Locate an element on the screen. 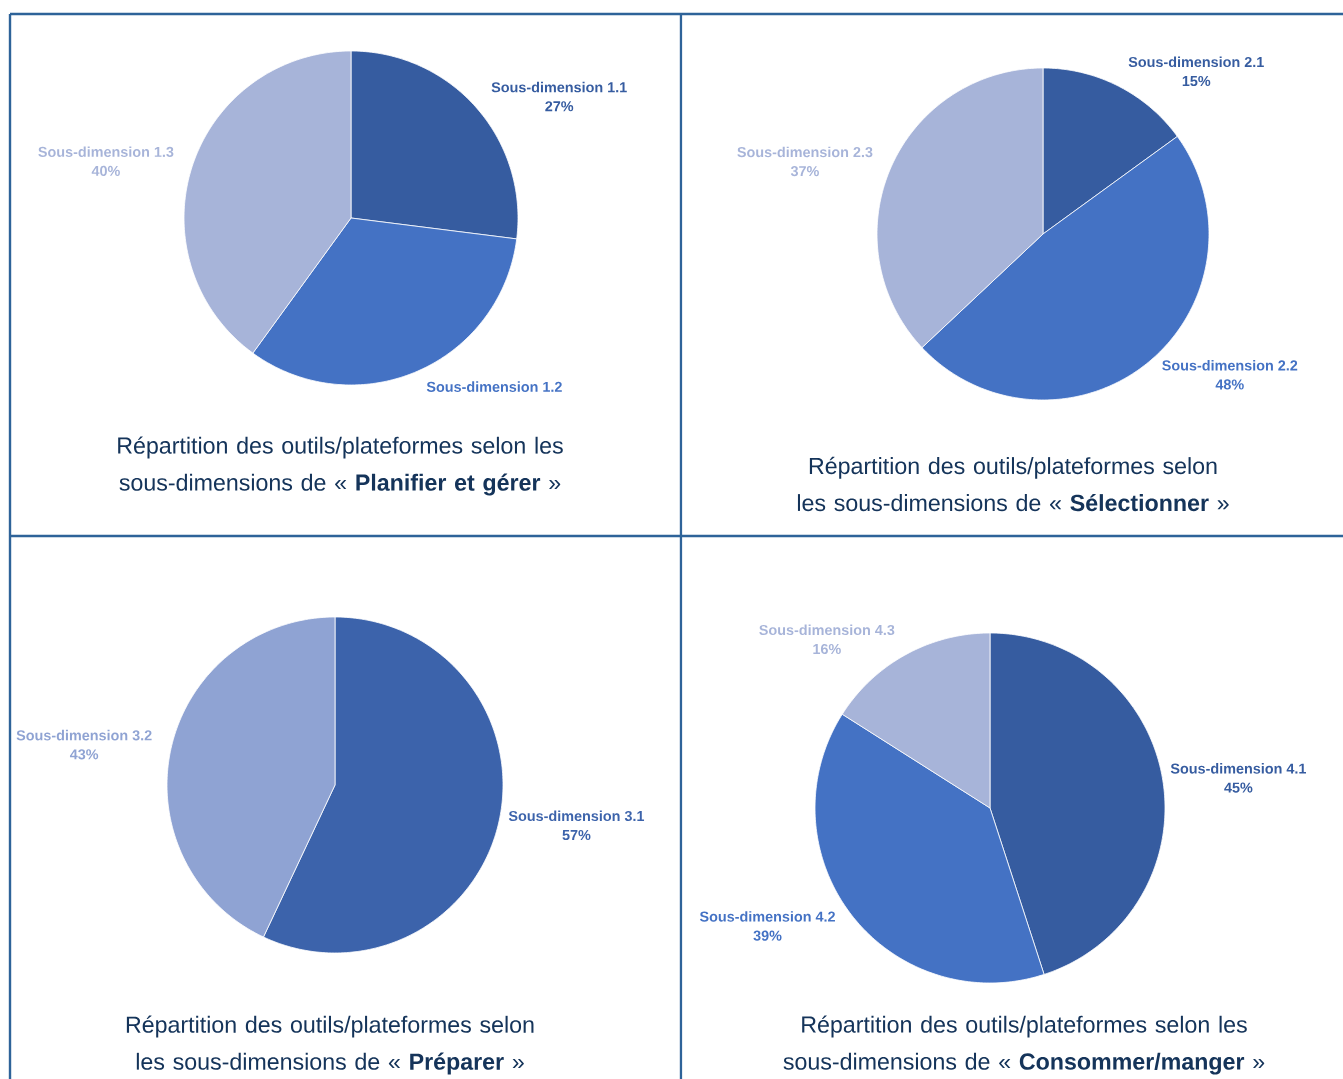 The height and width of the screenshot is (1079, 1343). data-label: 45% is located at coordinates (1238, 787).